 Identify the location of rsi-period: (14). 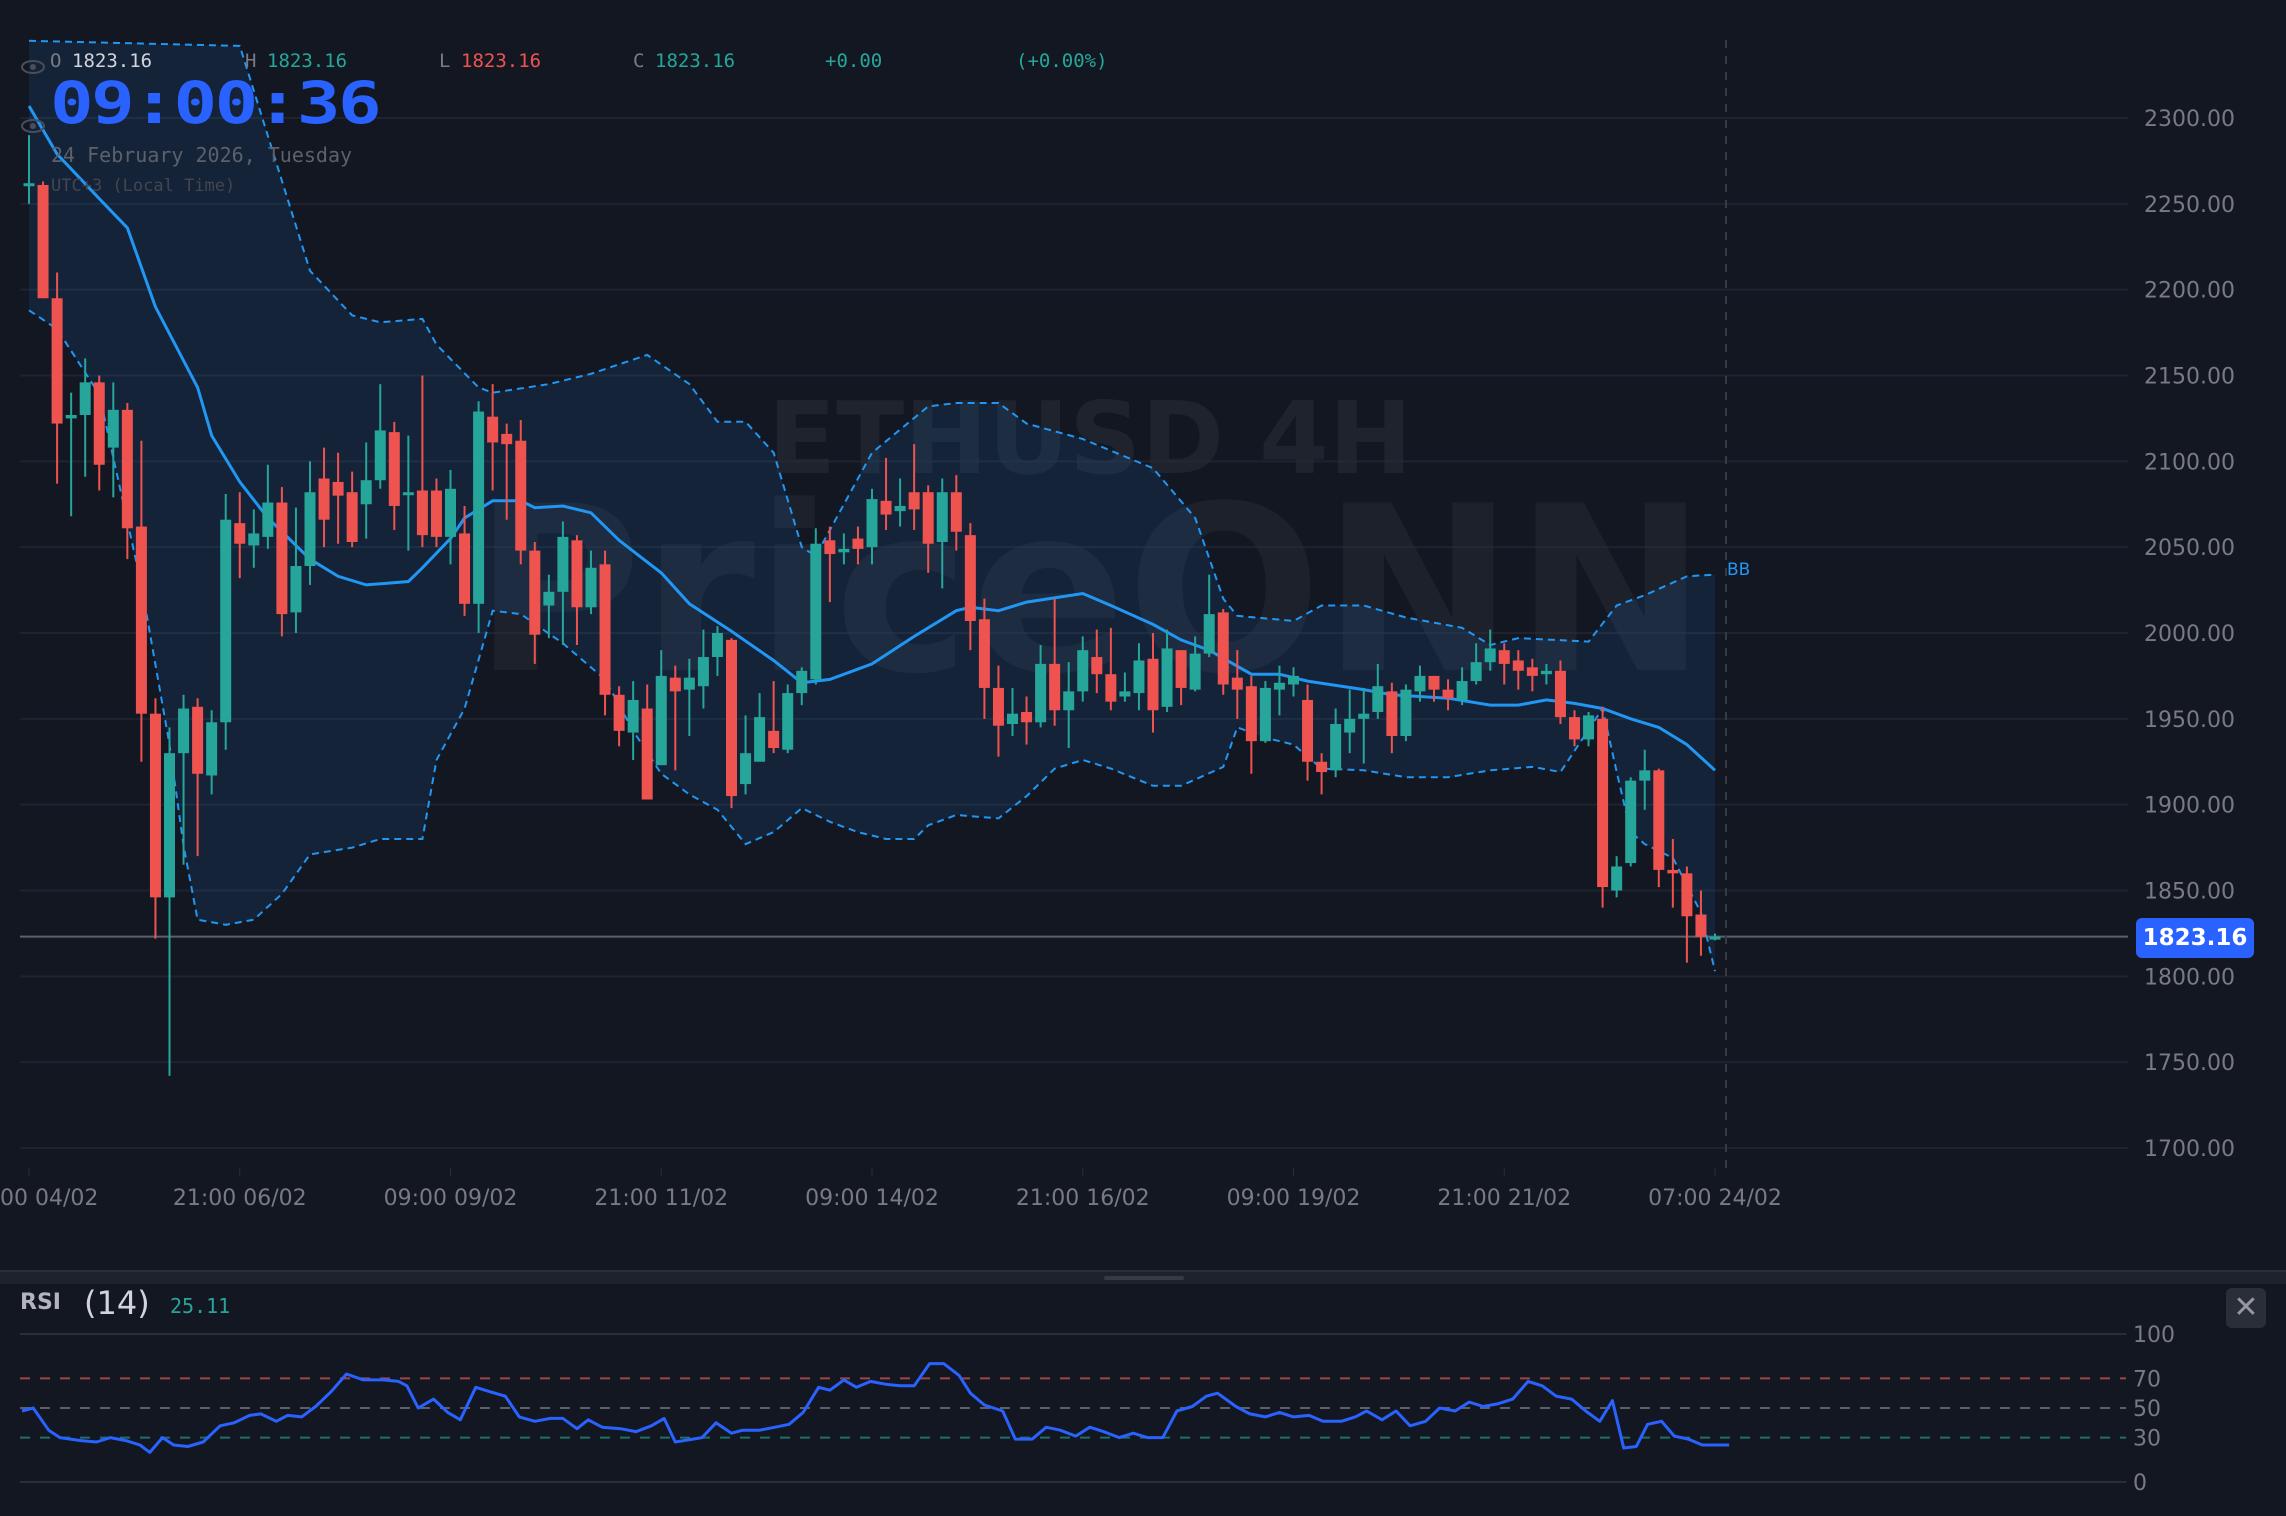
(117, 1303).